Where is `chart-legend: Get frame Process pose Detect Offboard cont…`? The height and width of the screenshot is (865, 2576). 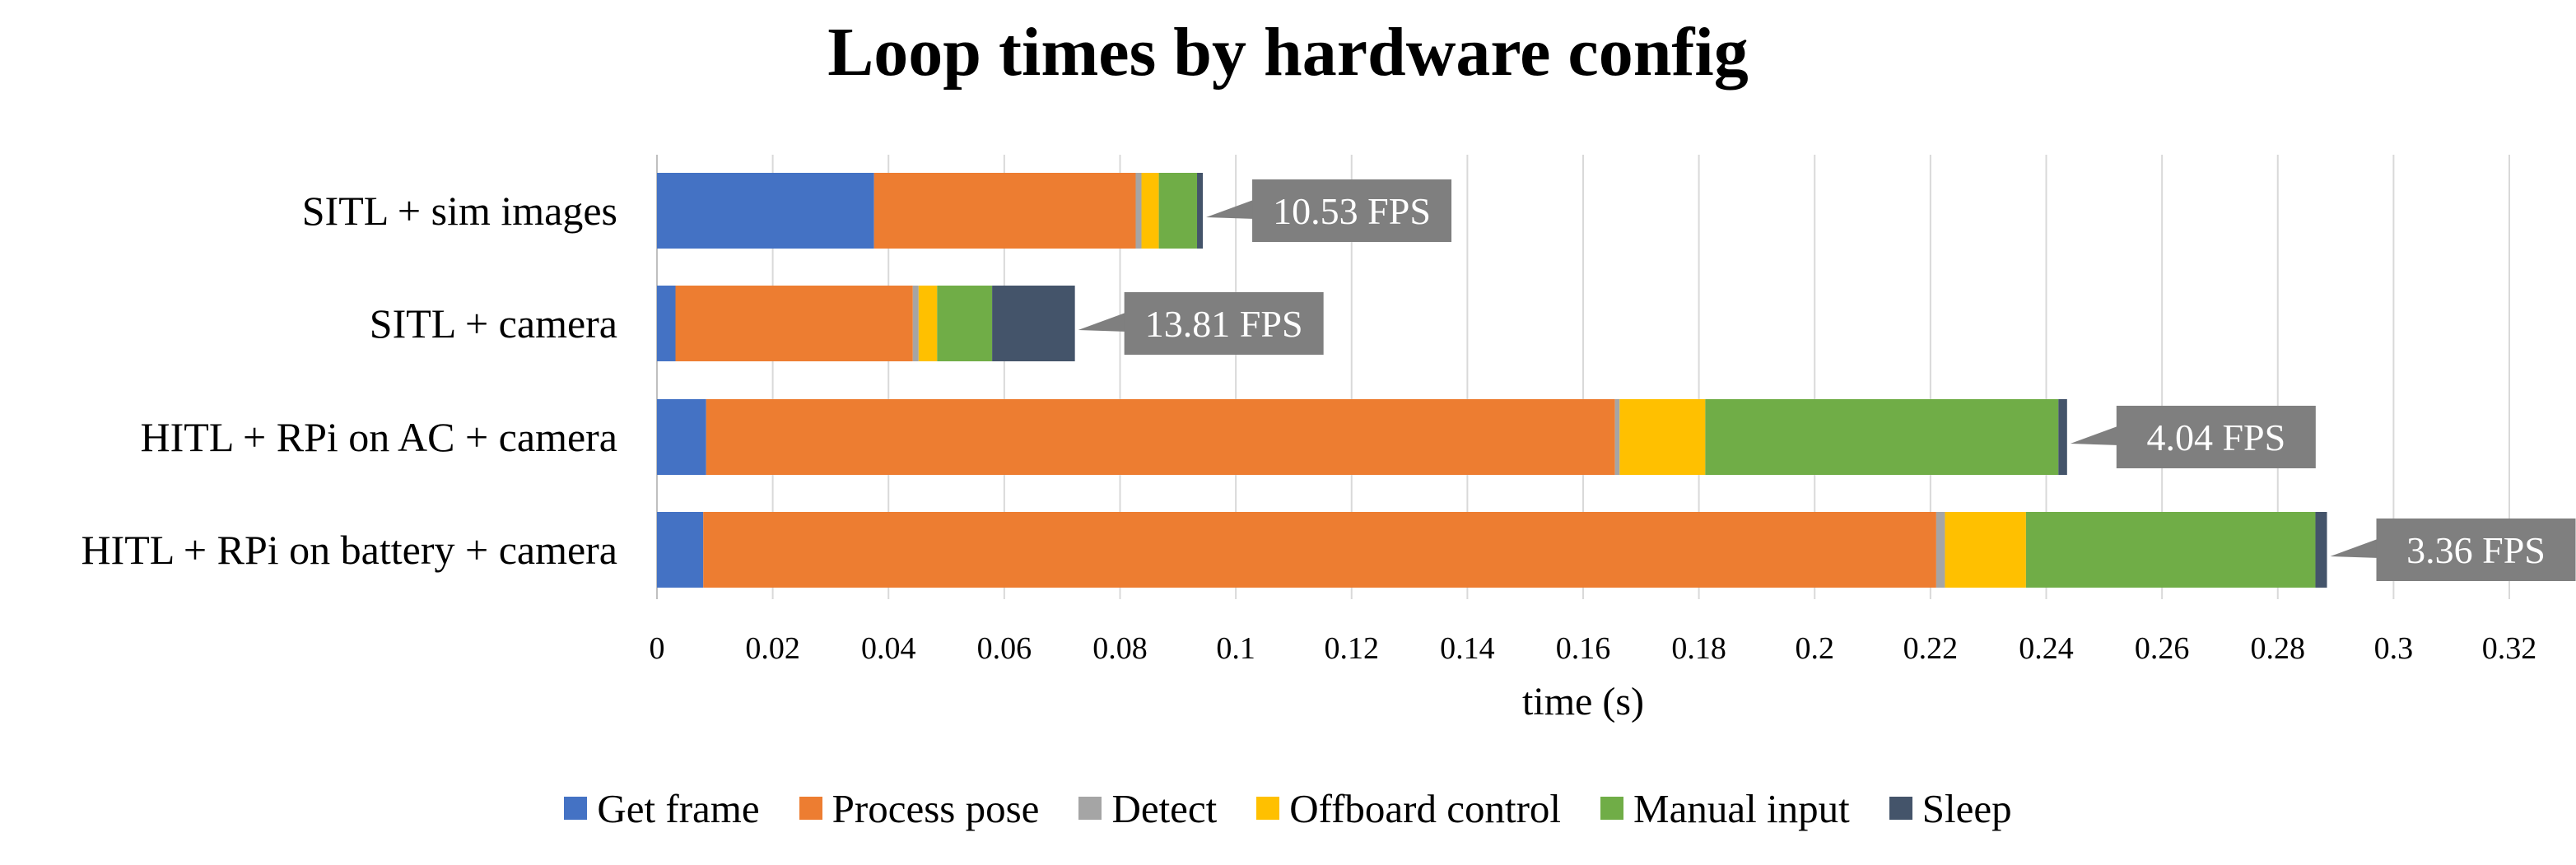 chart-legend: Get frame Process pose Detect Offboard cont… is located at coordinates (1288, 808).